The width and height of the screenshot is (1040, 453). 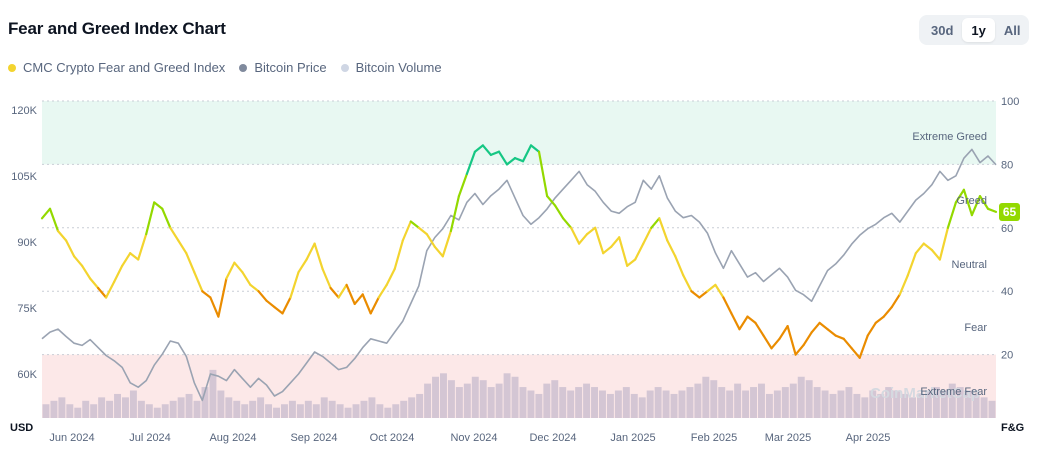 I want to click on legend-item-fear-greed: CMC Crypto Fear and Greed Index, so click(x=116, y=67).